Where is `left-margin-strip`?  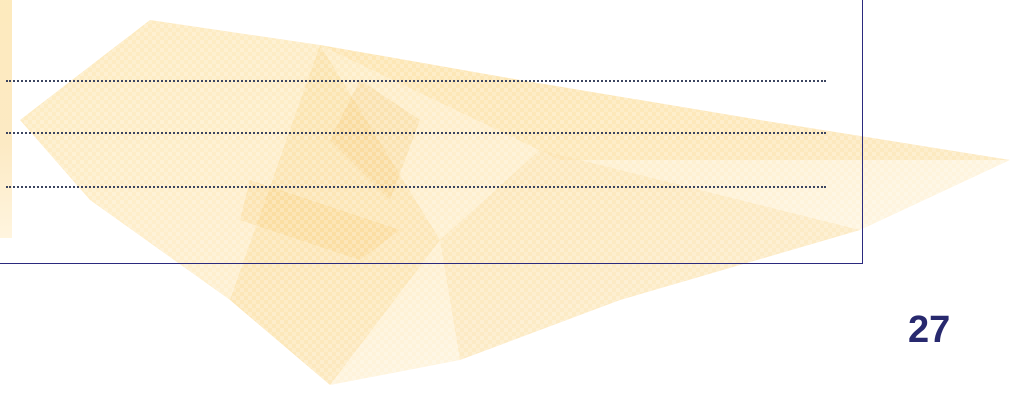
left-margin-strip is located at coordinates (6, 119).